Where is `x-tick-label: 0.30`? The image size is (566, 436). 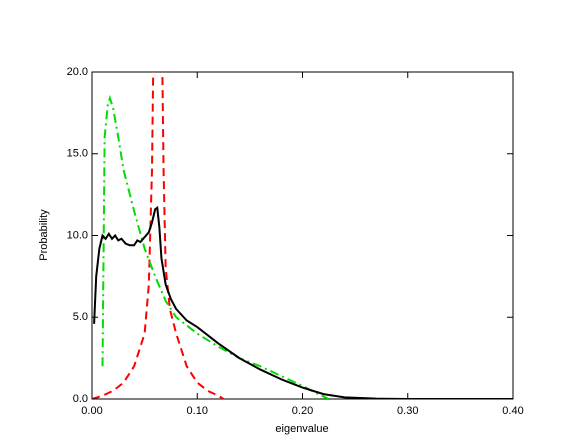 x-tick-label: 0.30 is located at coordinates (407, 411).